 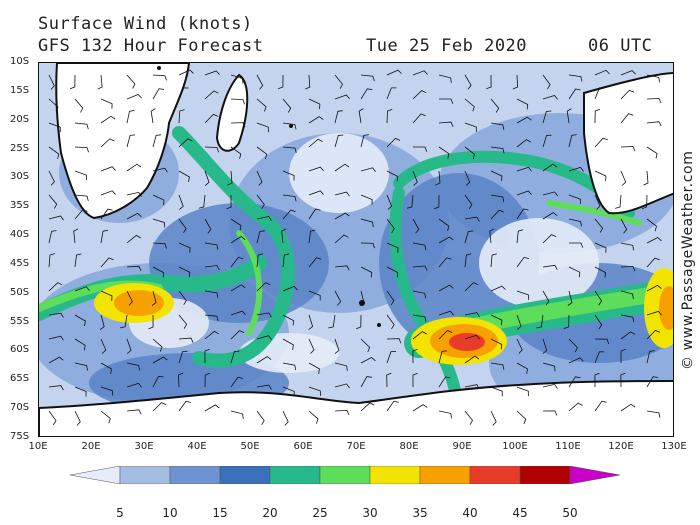 What do you see at coordinates (356, 408) in the screenshot?
I see `antarctica-landmass` at bounding box center [356, 408].